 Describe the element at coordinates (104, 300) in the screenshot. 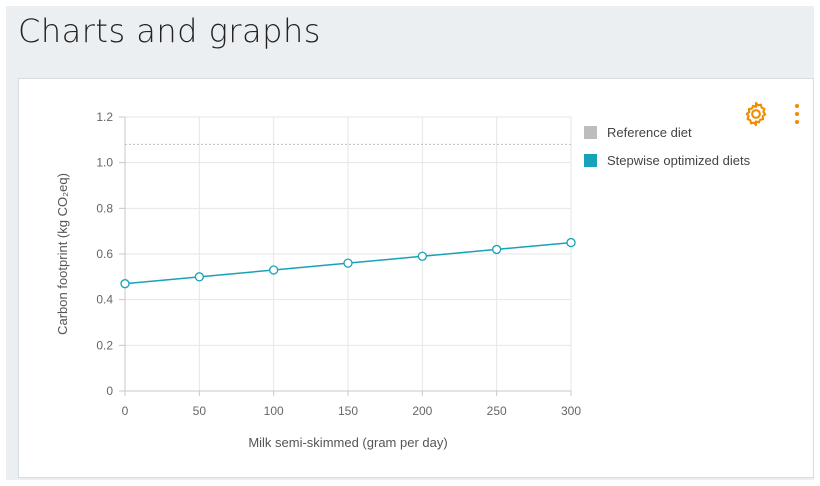

I see `y-tick-label: 0.4` at that location.